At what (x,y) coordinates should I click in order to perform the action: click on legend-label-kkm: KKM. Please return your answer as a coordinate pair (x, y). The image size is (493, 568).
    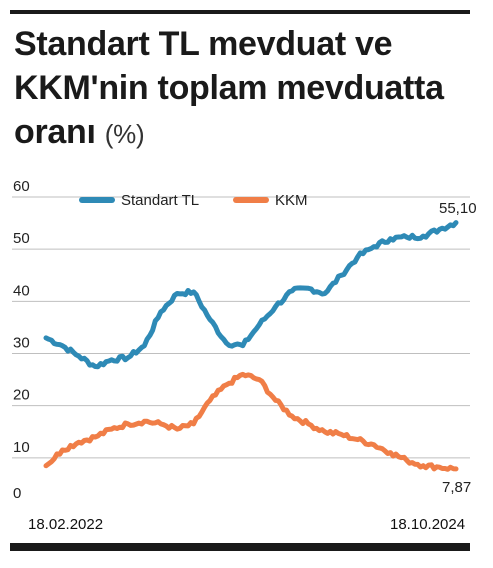
    Looking at the image, I should click on (291, 200).